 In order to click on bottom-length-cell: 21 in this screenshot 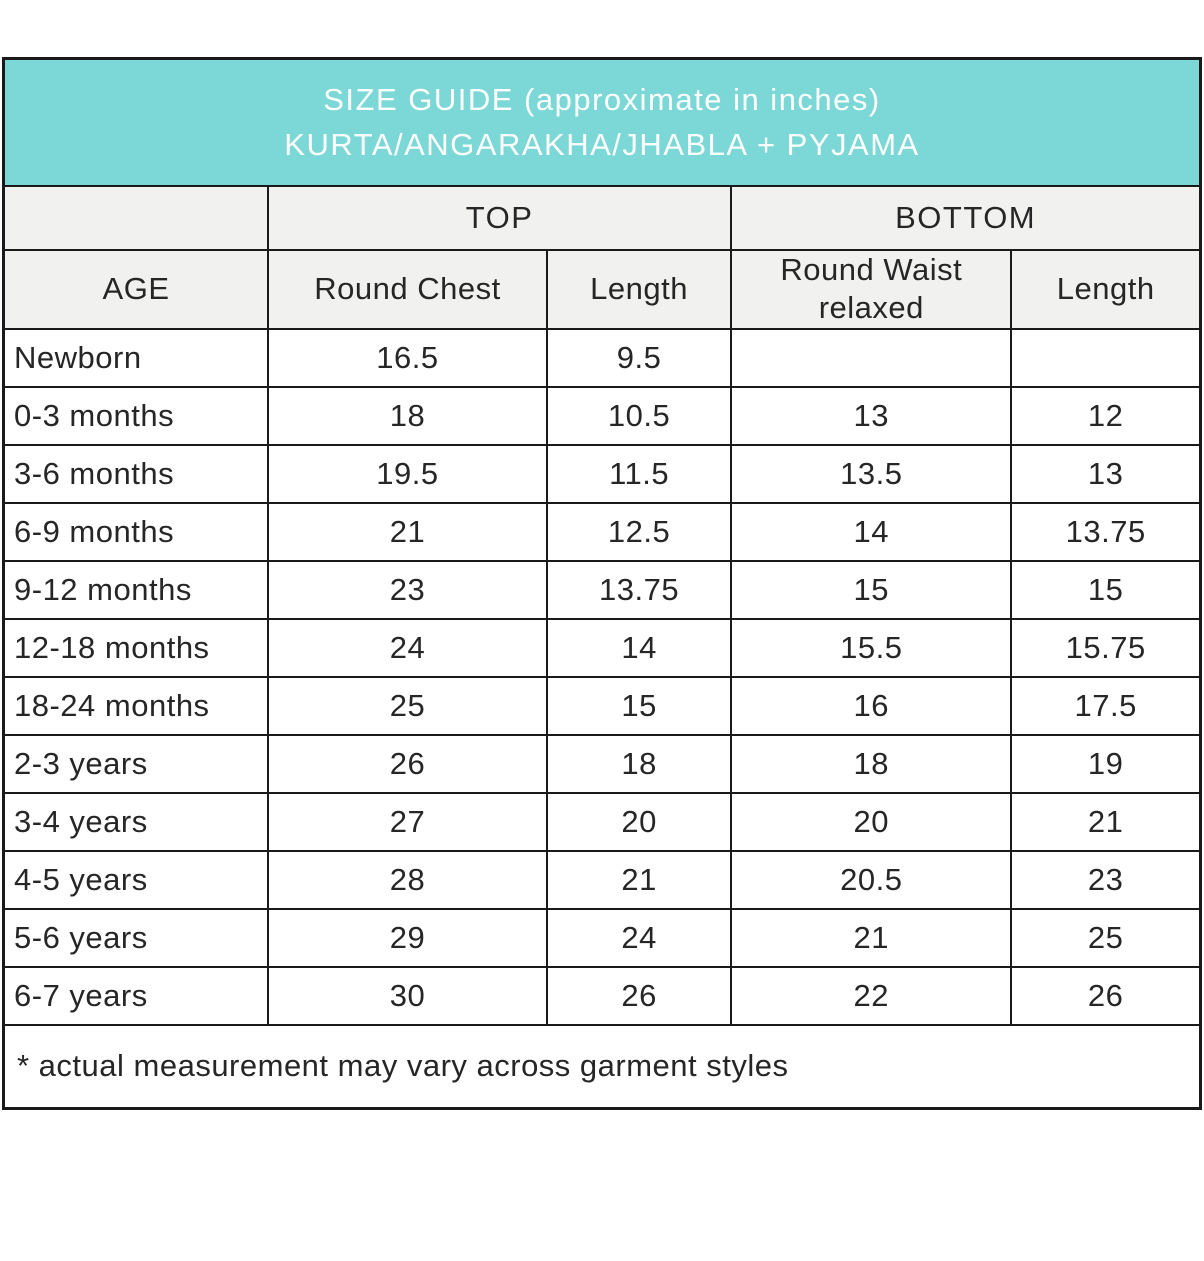, I will do `click(1106, 821)`.